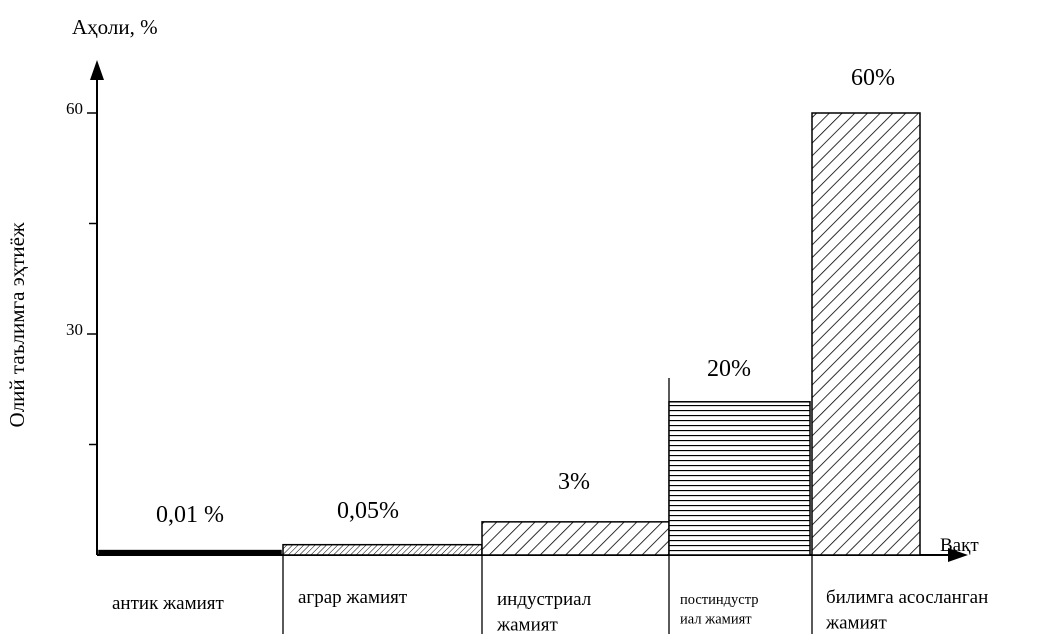  Describe the element at coordinates (959, 545) in the screenshot. I see `x-axis-label: Вақт` at that location.